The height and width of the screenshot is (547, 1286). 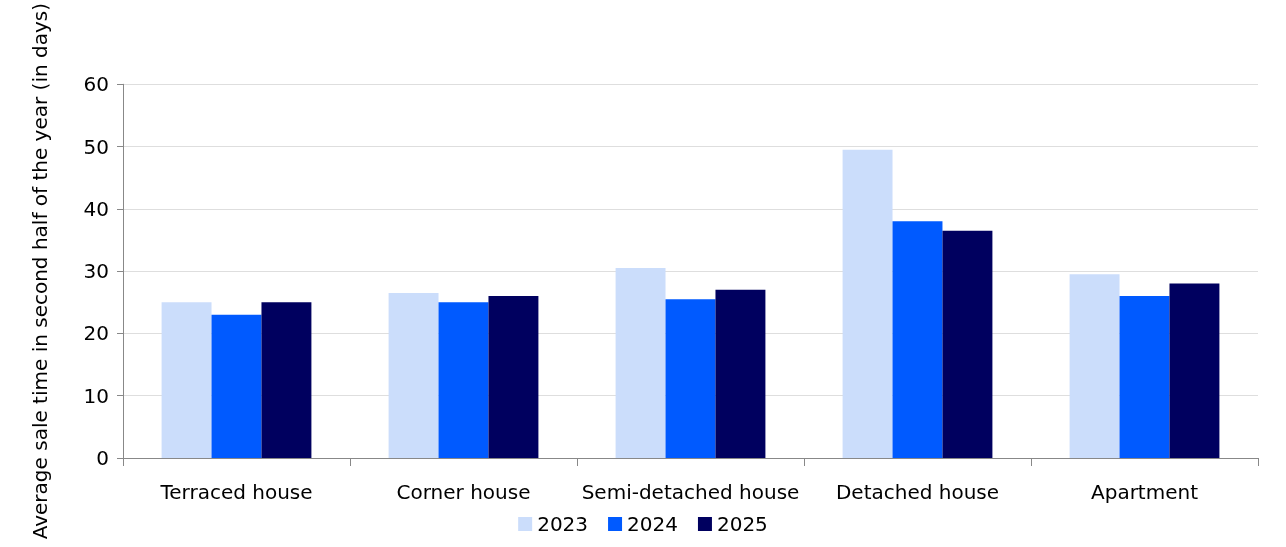 What do you see at coordinates (463, 492) in the screenshot?
I see `x-tick-label: Corner house` at bounding box center [463, 492].